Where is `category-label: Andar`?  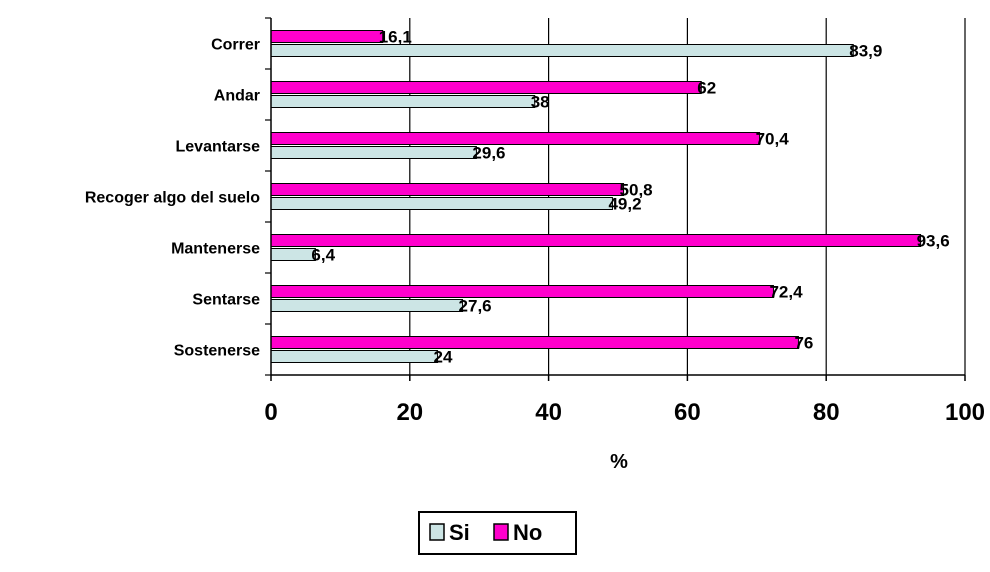
category-label: Andar is located at coordinates (237, 96).